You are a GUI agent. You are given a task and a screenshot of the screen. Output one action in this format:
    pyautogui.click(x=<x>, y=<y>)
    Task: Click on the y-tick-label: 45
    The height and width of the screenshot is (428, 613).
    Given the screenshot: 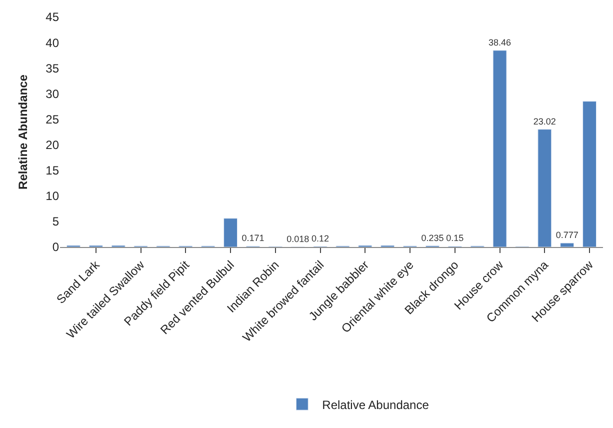 What is the action you would take?
    pyautogui.click(x=53, y=17)
    